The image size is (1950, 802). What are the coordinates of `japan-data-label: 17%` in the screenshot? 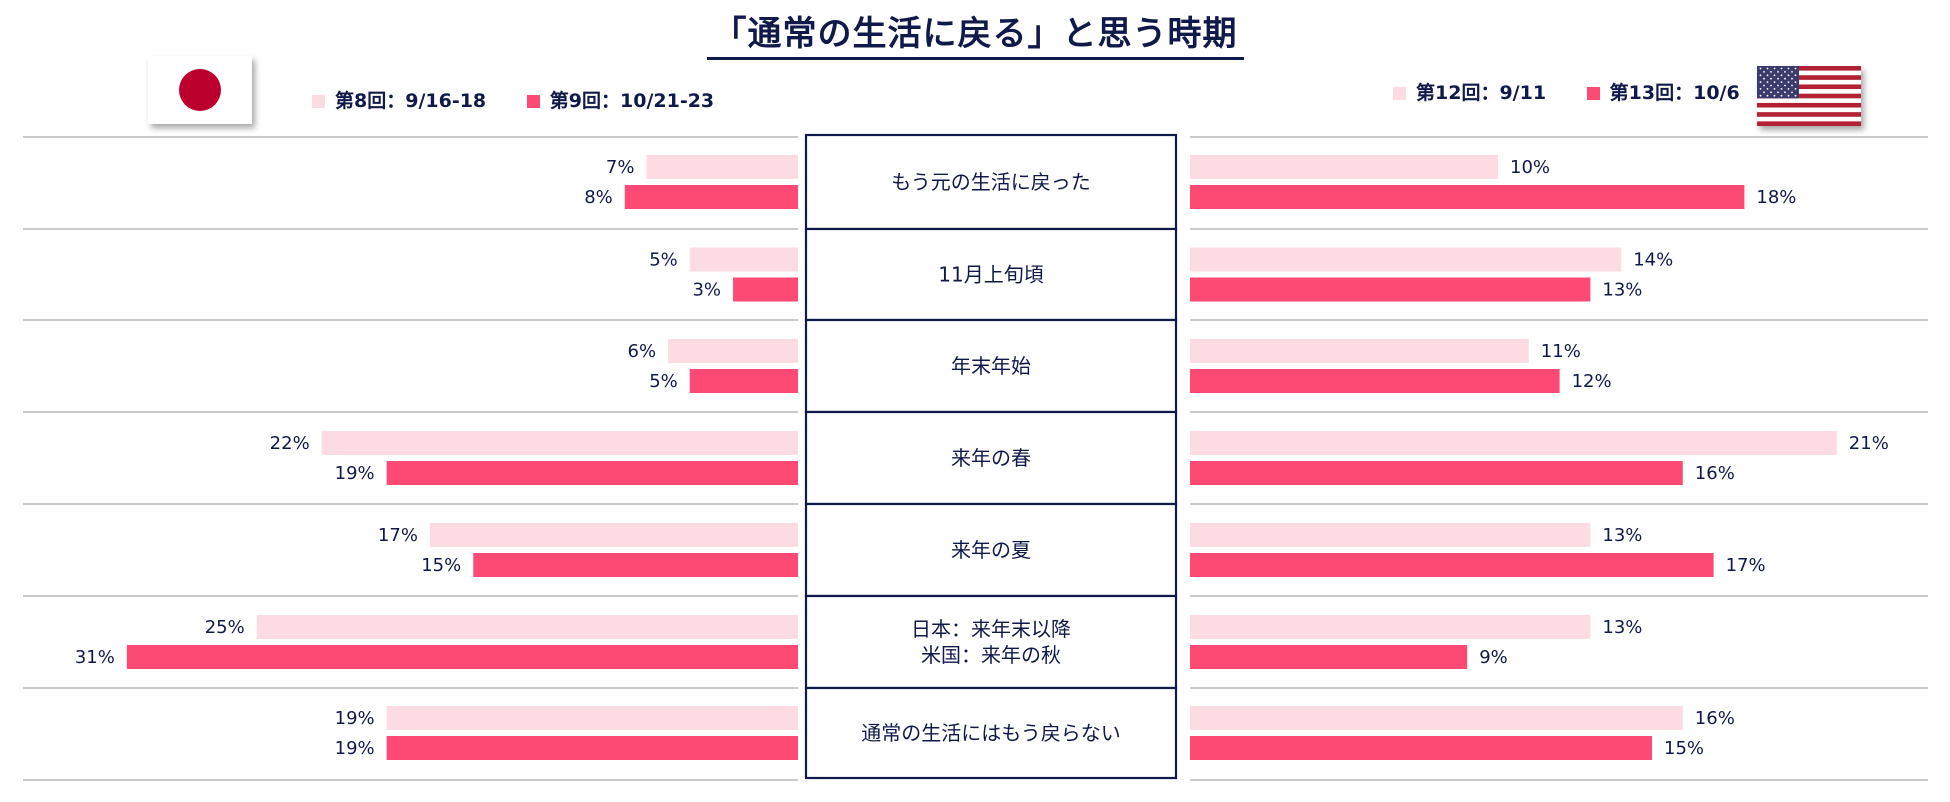 It's located at (398, 535).